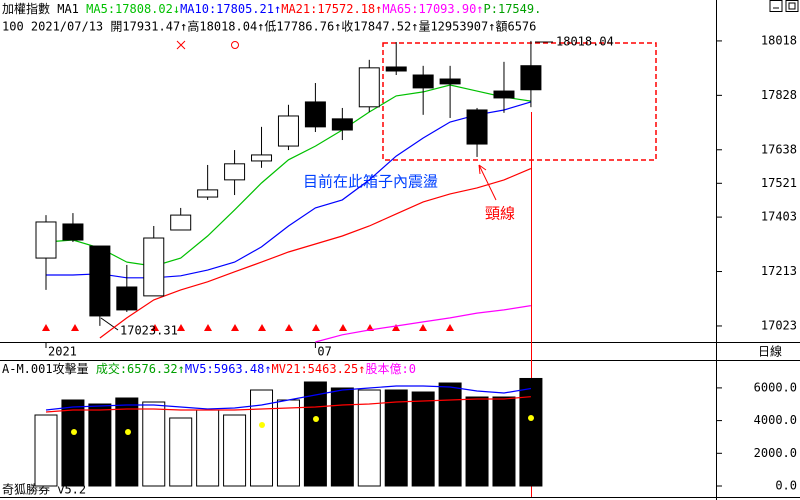  Describe the element at coordinates (62, 352) in the screenshot. I see `x-tick-label: 2021` at that location.